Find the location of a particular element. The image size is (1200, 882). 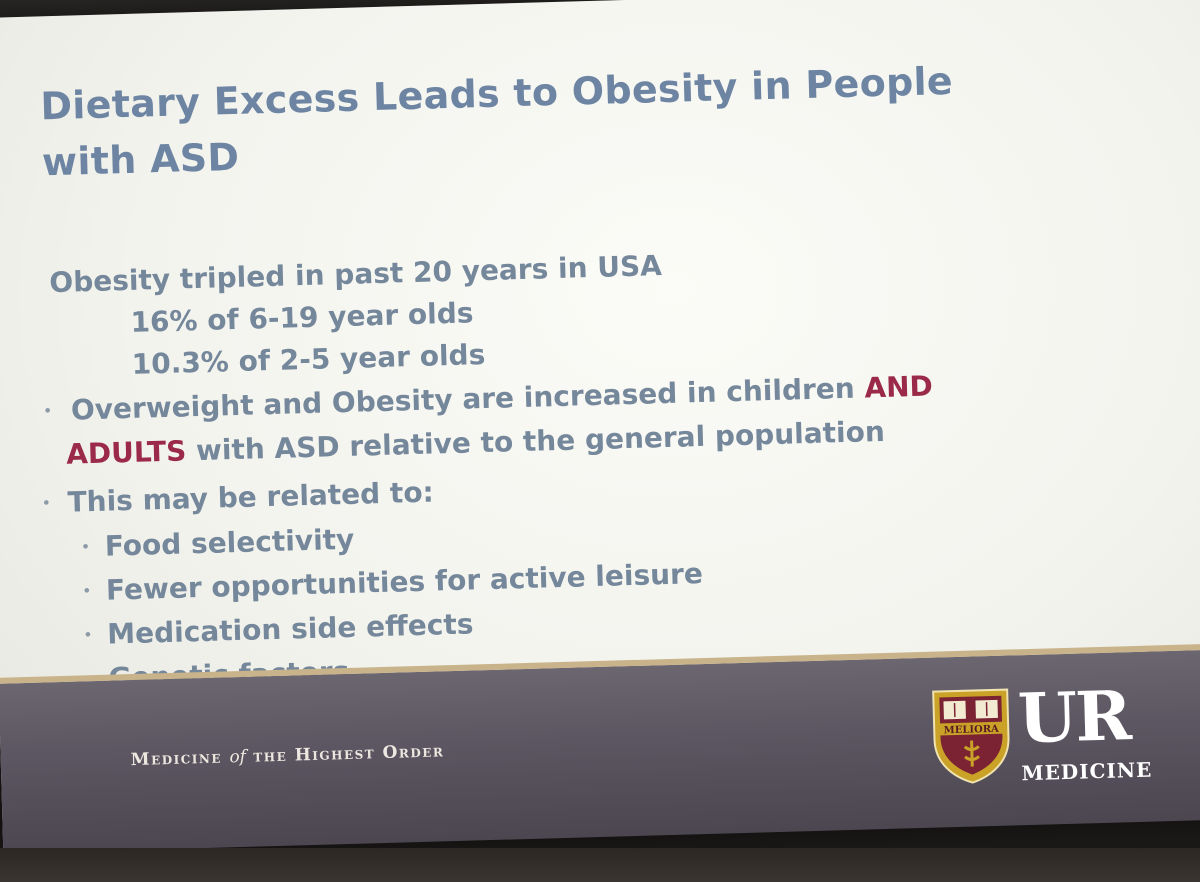

sub-bullet-3: Medication side effects is located at coordinates (290, 629).